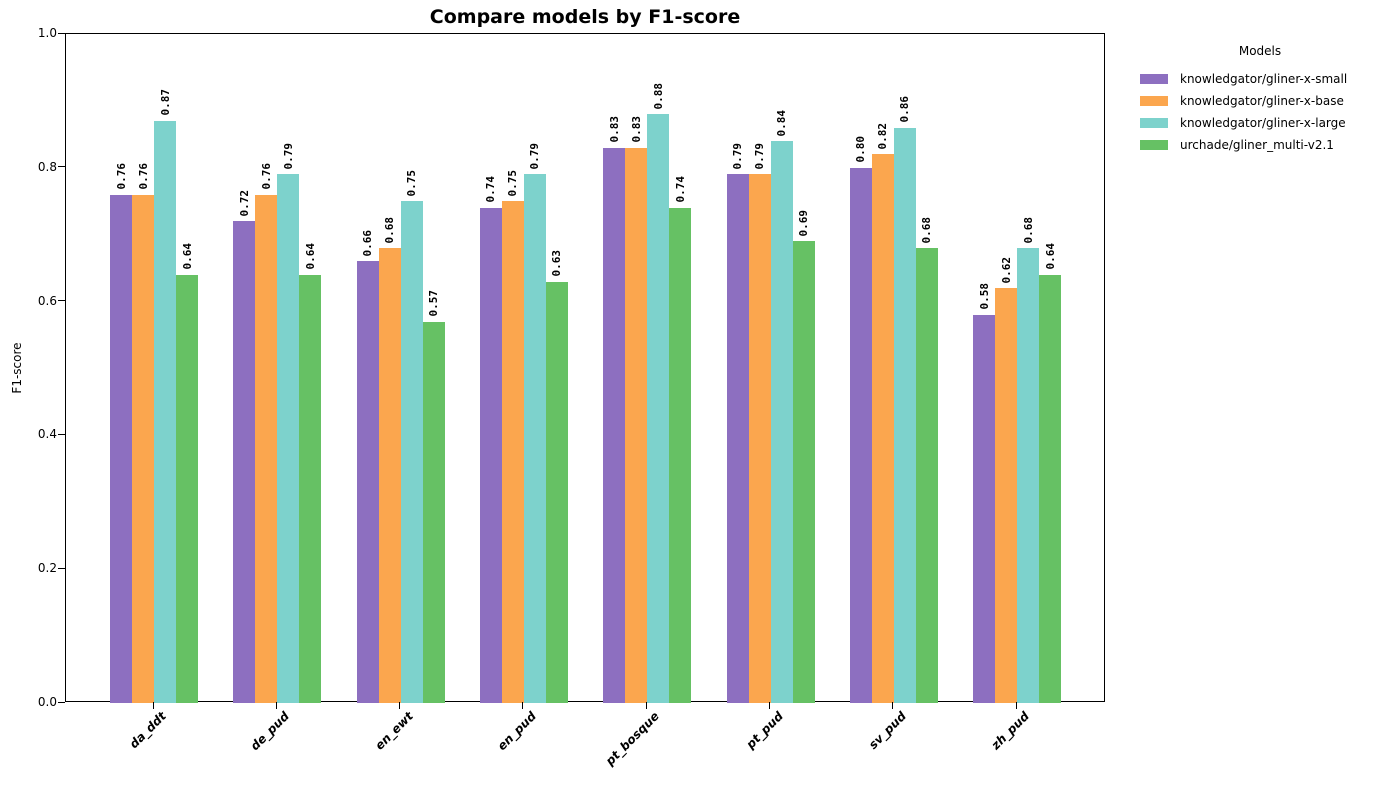 This screenshot has width=1389, height=790. Describe the element at coordinates (516, 731) in the screenshot. I see `x-tick-label: en_pud` at that location.